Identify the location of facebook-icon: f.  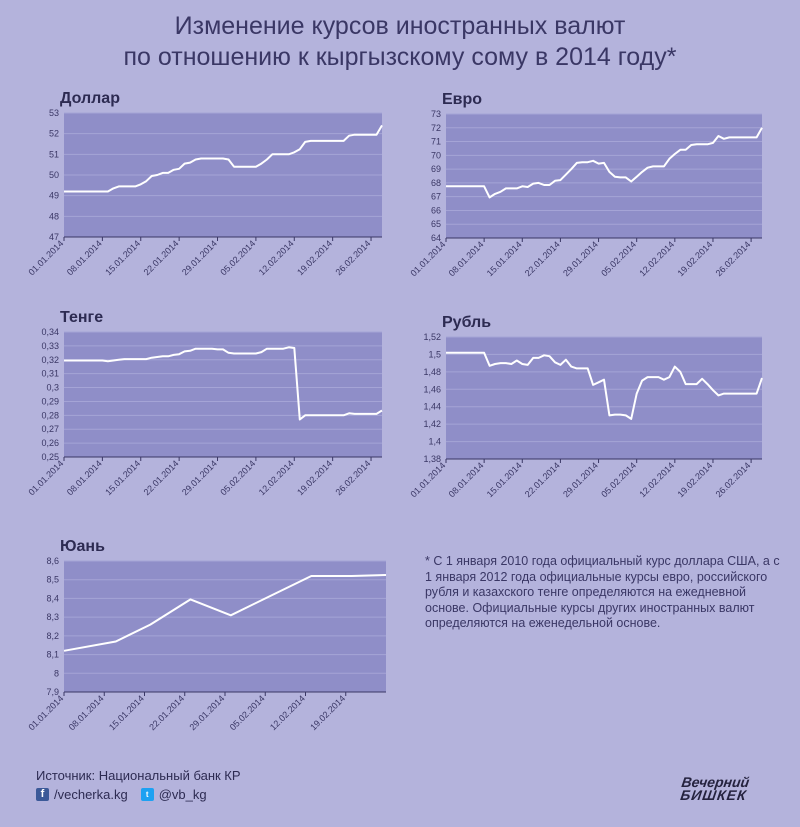
(42, 794).